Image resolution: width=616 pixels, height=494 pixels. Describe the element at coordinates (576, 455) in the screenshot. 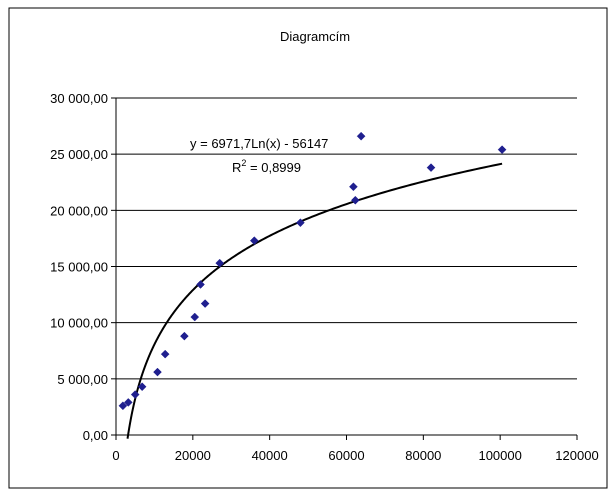

I see `x-tick-label: 120000` at that location.